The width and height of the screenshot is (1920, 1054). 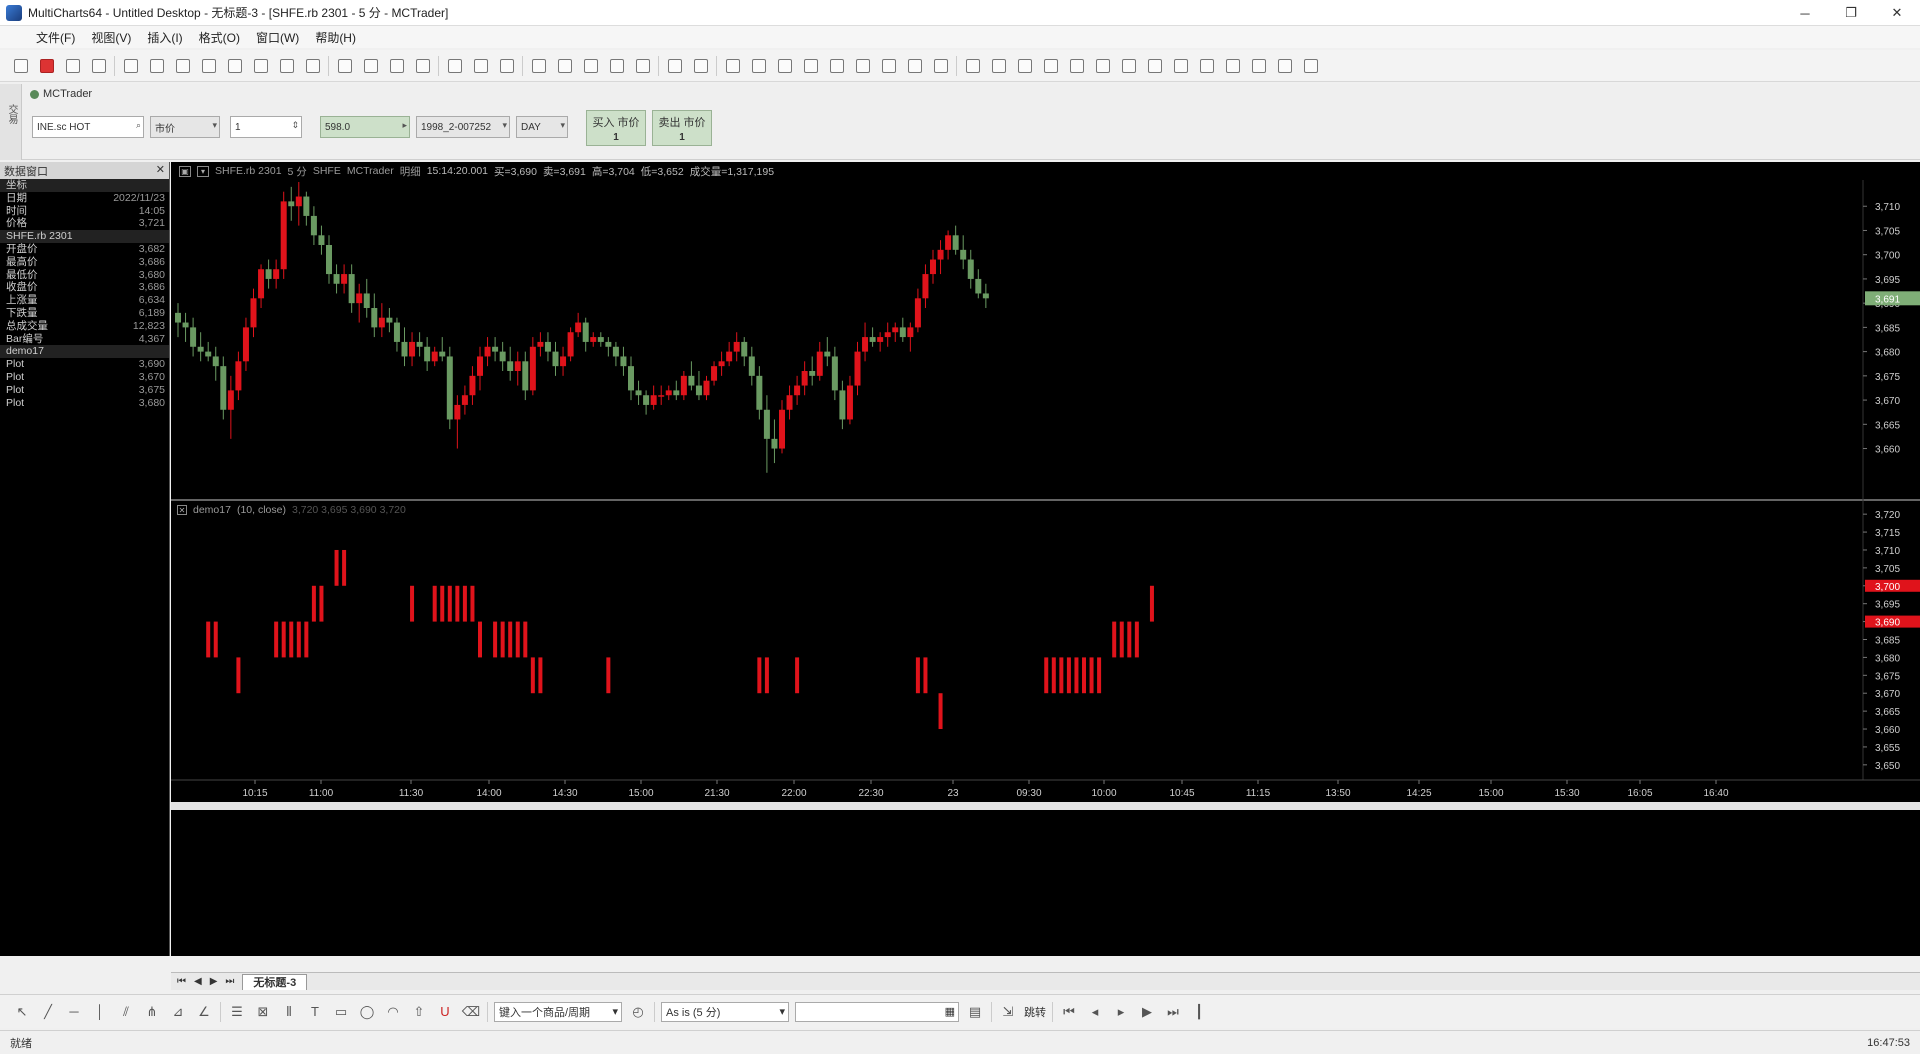 What do you see at coordinates (48, 1011) in the screenshot?
I see `line-tool-icon: ╱` at bounding box center [48, 1011].